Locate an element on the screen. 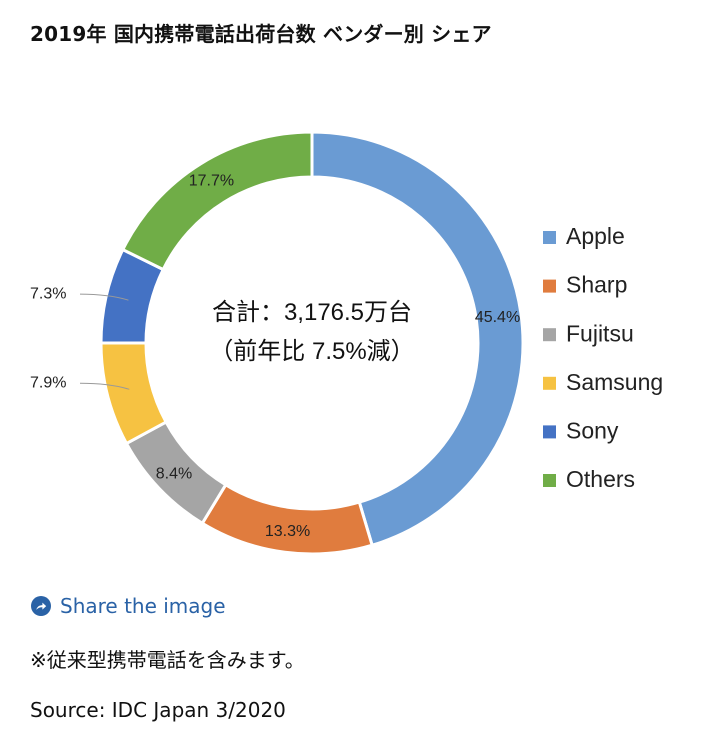 The width and height of the screenshot is (720, 745). slice-label-sony: 7.3% is located at coordinates (48, 293).